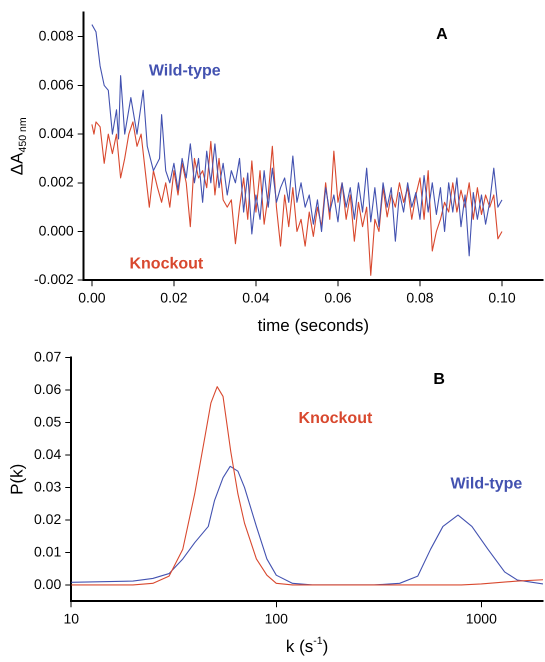 The width and height of the screenshot is (545, 662). What do you see at coordinates (54, 279) in the screenshot?
I see `y-tick-label: -0.002` at bounding box center [54, 279].